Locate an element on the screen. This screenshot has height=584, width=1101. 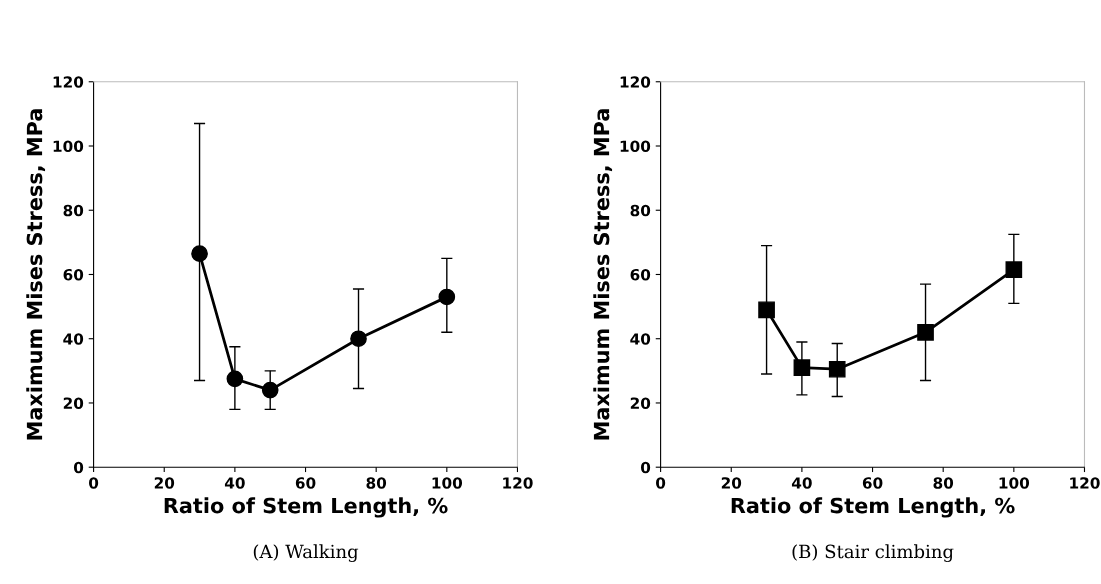
text: (B) Stair climbing is located at coordinates (873, 553).